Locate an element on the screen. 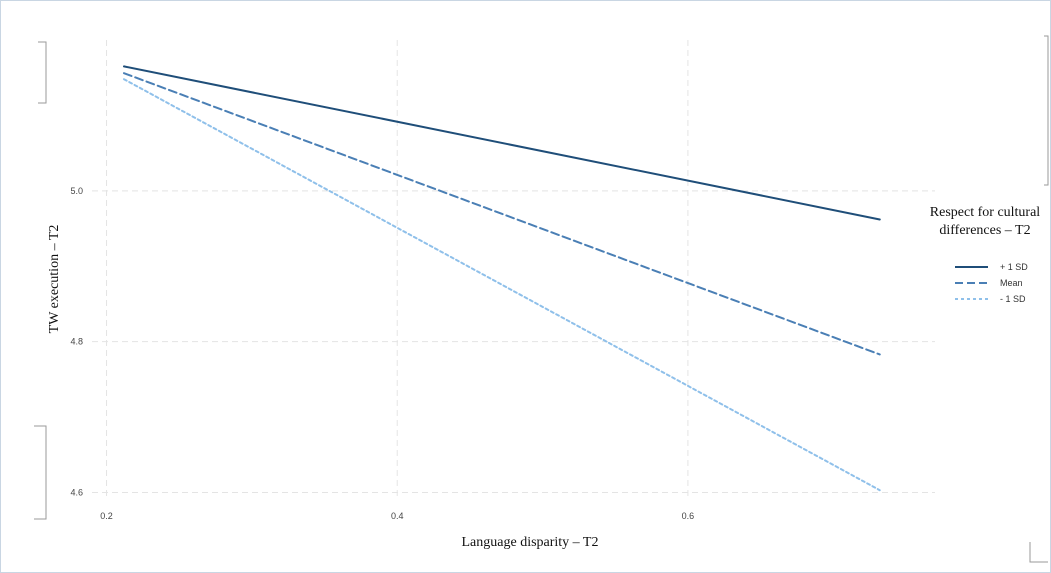  y-tick-labels: 4.6 4.8 5.0 is located at coordinates (76, 342).